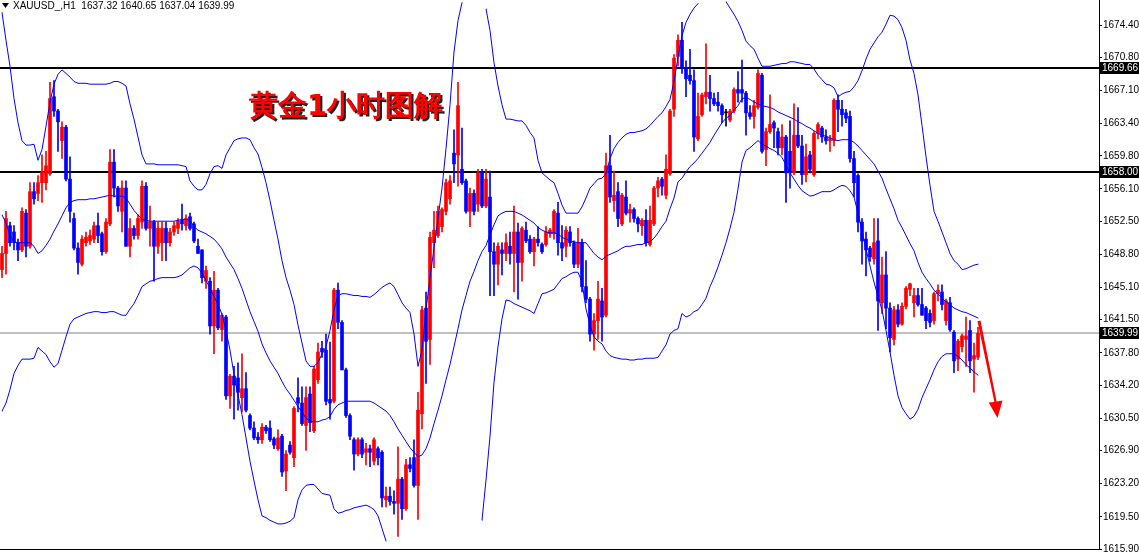  Describe the element at coordinates (1120, 333) in the screenshot. I see `ref-line-label: 1639.99` at that location.